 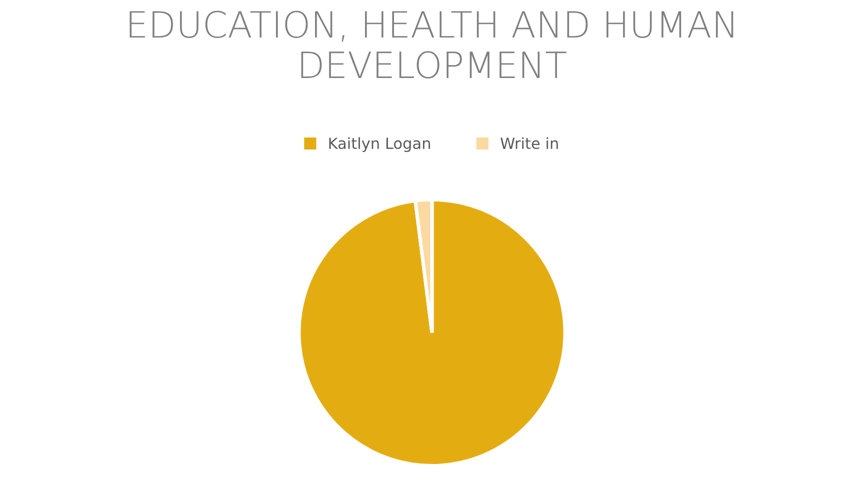 What do you see at coordinates (529, 143) in the screenshot?
I see `legend-label: Write in` at bounding box center [529, 143].